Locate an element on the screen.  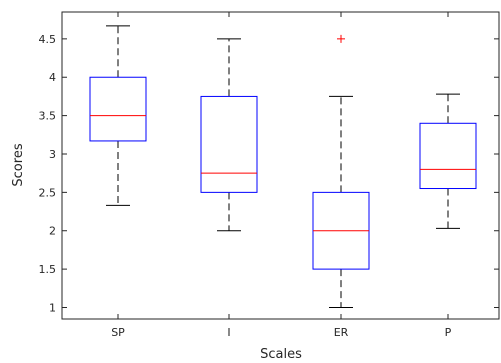
box-sp is located at coordinates (118, 115).